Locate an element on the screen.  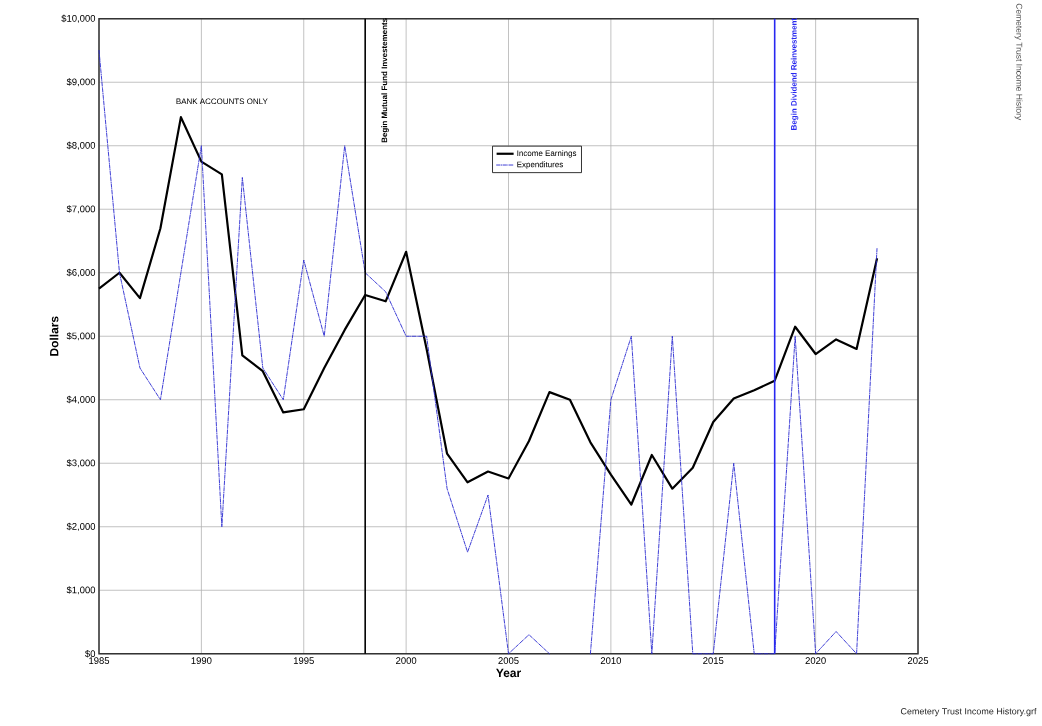
y-tick-label: $7,000 is located at coordinates (81, 209).